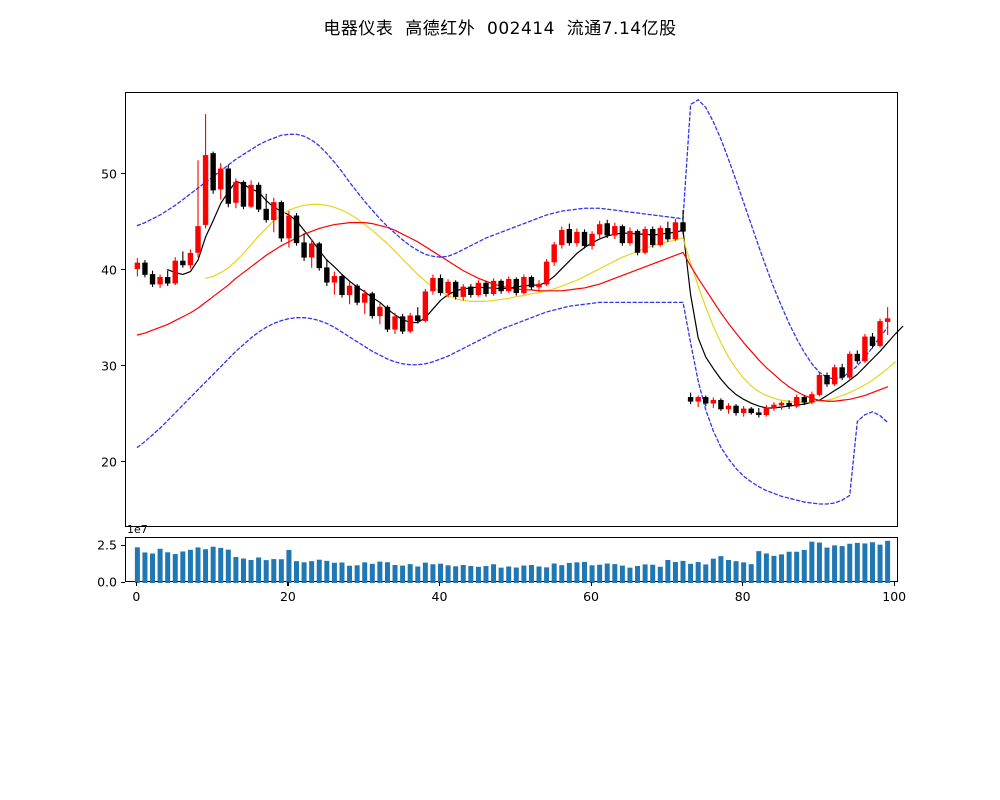 This screenshot has height=800, width=1000. I want to click on price-y-tick-label: 30, so click(109, 366).